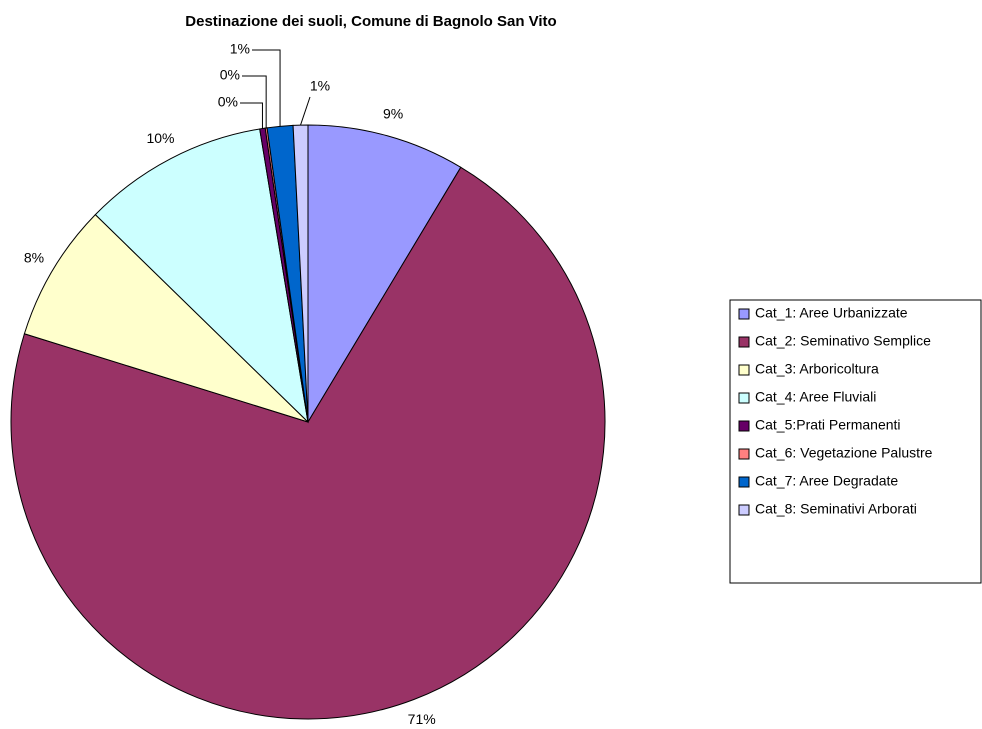  What do you see at coordinates (817, 369) in the screenshot?
I see `legend-label: Cat_3: Arboricoltura` at bounding box center [817, 369].